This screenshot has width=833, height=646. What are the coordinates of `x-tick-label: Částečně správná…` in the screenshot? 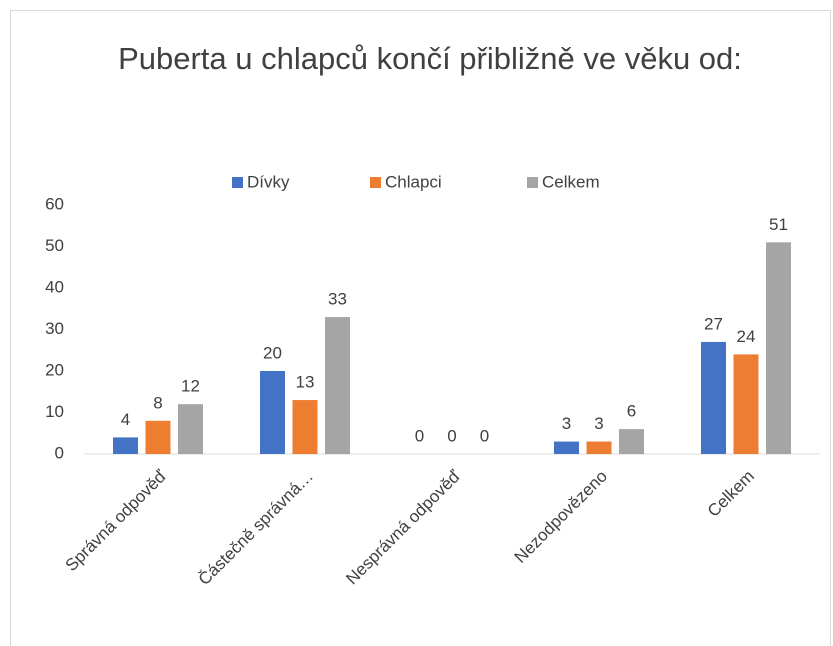 It's located at (256, 528).